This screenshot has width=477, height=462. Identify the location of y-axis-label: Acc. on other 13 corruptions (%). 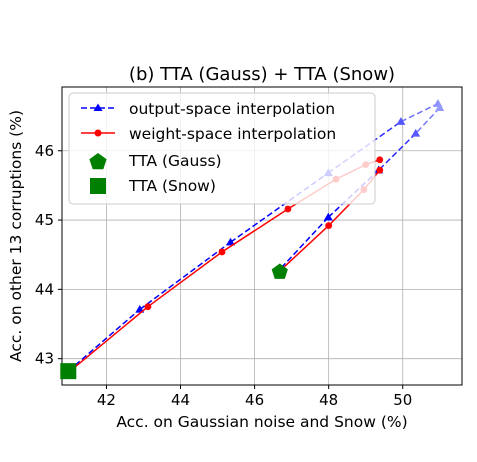
(16, 236).